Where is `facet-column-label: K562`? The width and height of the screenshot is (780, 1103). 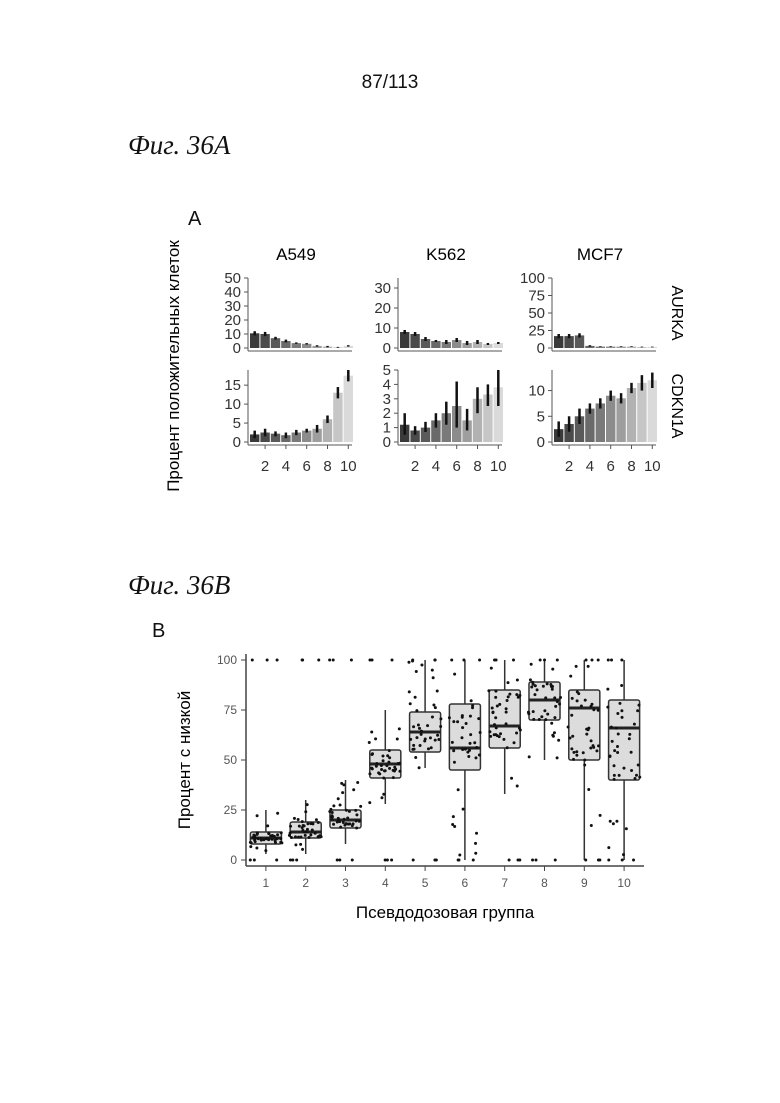 facet-column-label: K562 is located at coordinates (446, 254).